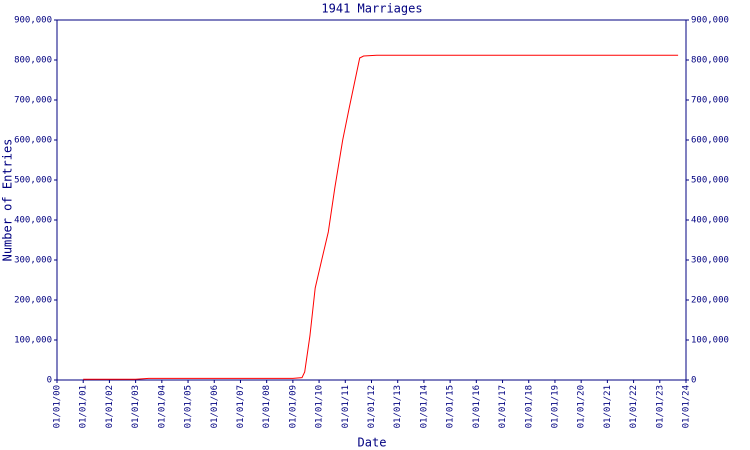 The image size is (750, 450). Describe the element at coordinates (33, 101) in the screenshot. I see `y-tick-label: 700,000` at that location.